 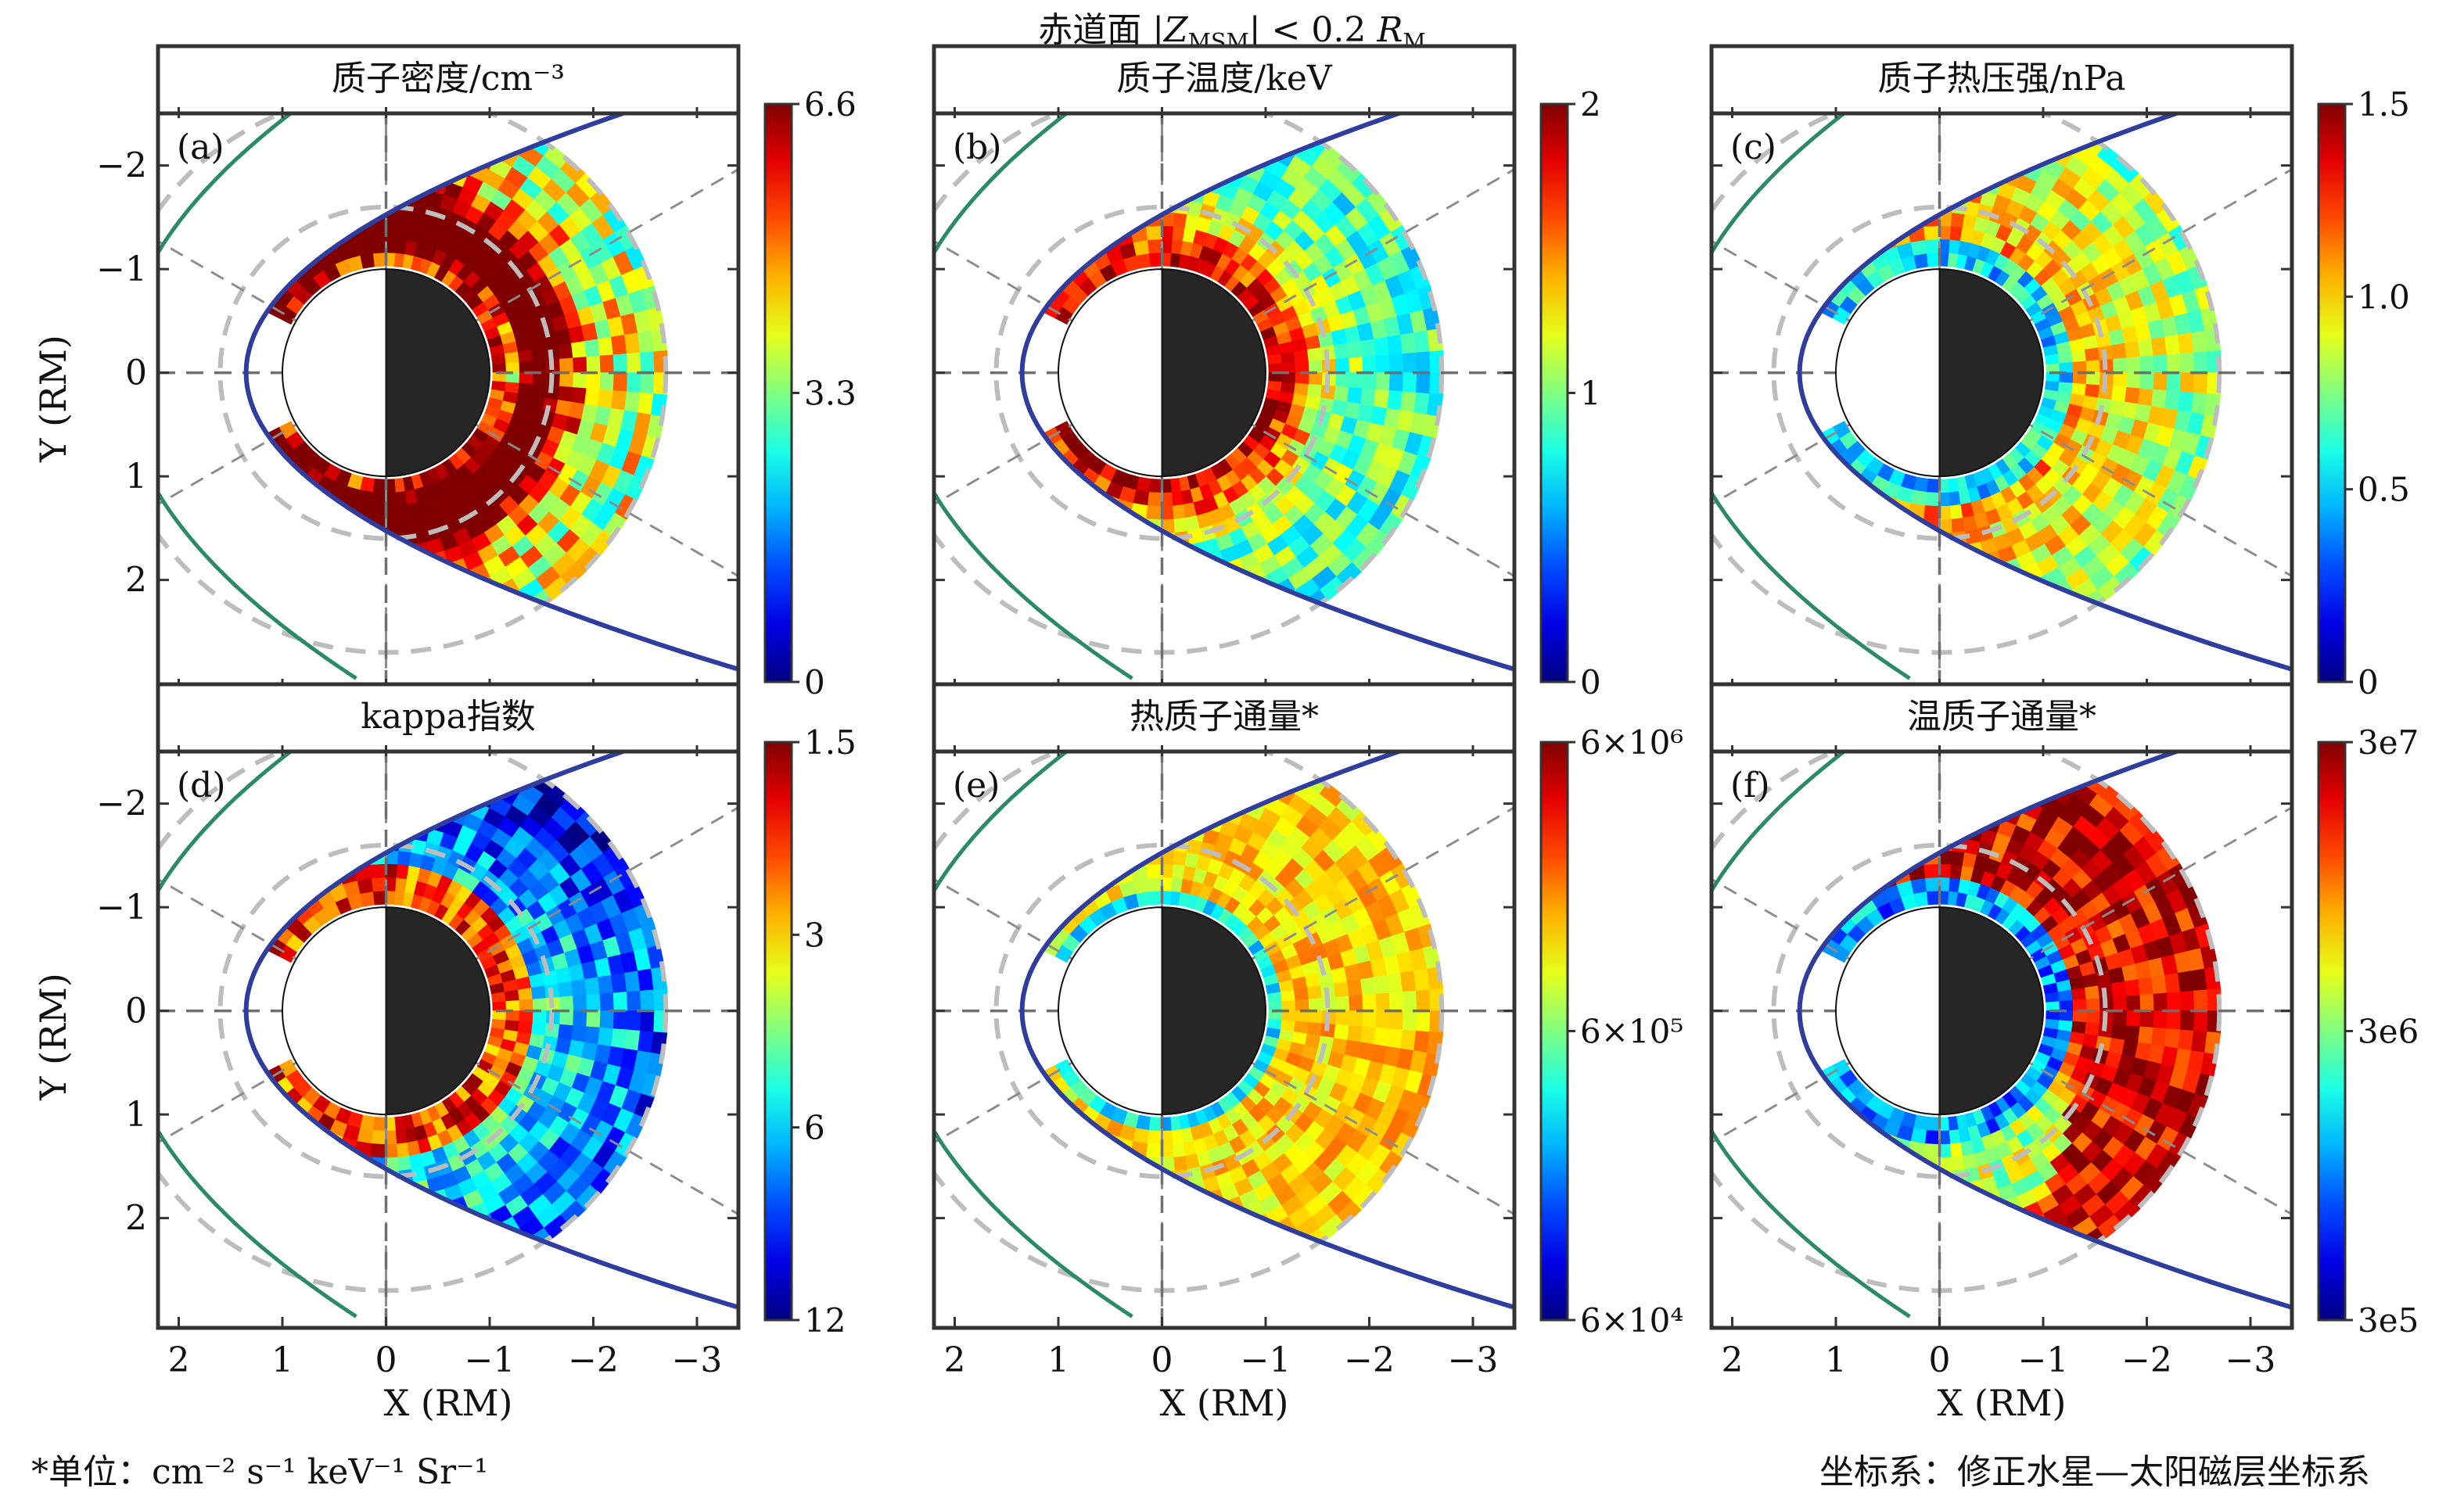 I want to click on panel-title: kappa指数, so click(x=448, y=717).